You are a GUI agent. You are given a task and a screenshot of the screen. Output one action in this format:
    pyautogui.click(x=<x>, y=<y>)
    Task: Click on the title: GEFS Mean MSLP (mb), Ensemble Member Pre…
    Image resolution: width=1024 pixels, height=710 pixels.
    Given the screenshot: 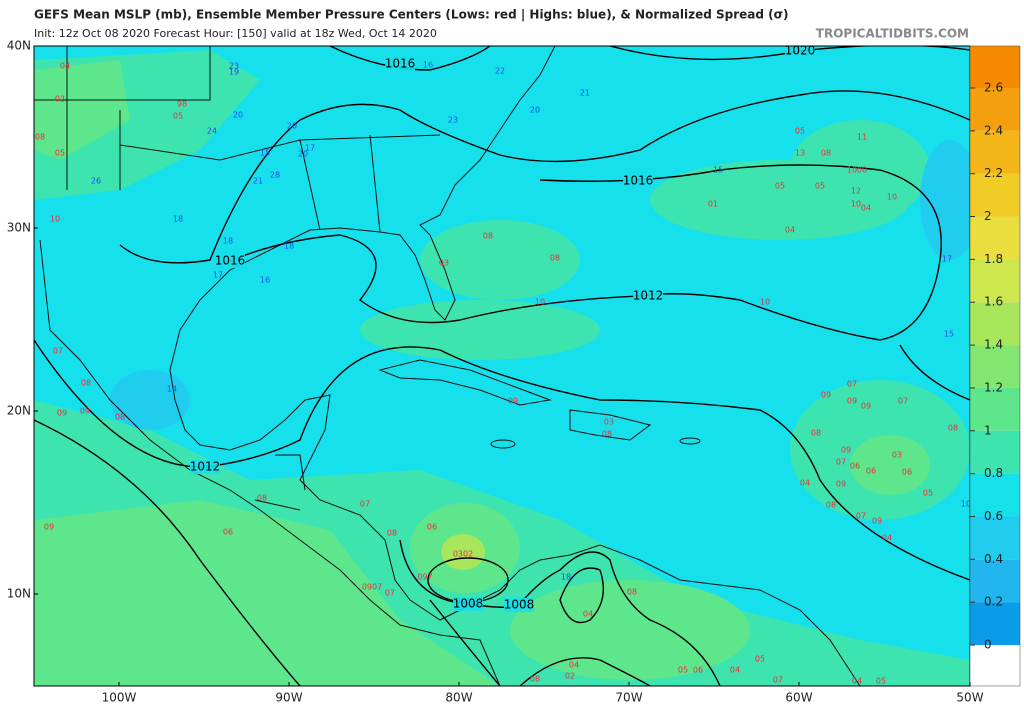 What is the action you would take?
    pyautogui.click(x=411, y=15)
    